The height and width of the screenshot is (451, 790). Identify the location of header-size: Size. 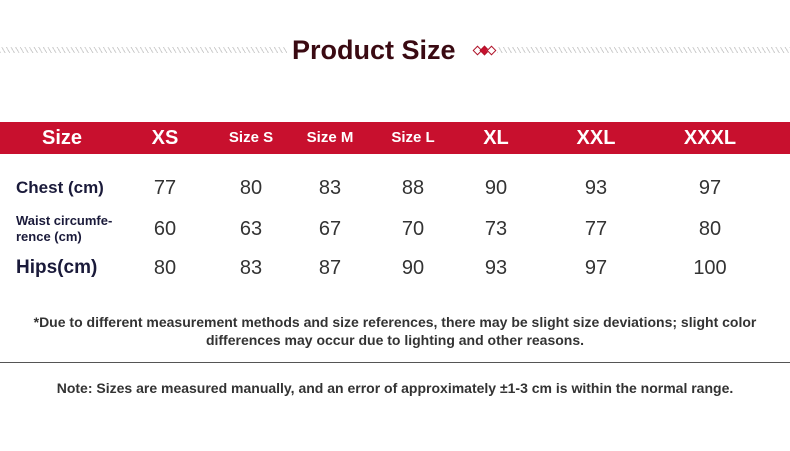
(62, 138).